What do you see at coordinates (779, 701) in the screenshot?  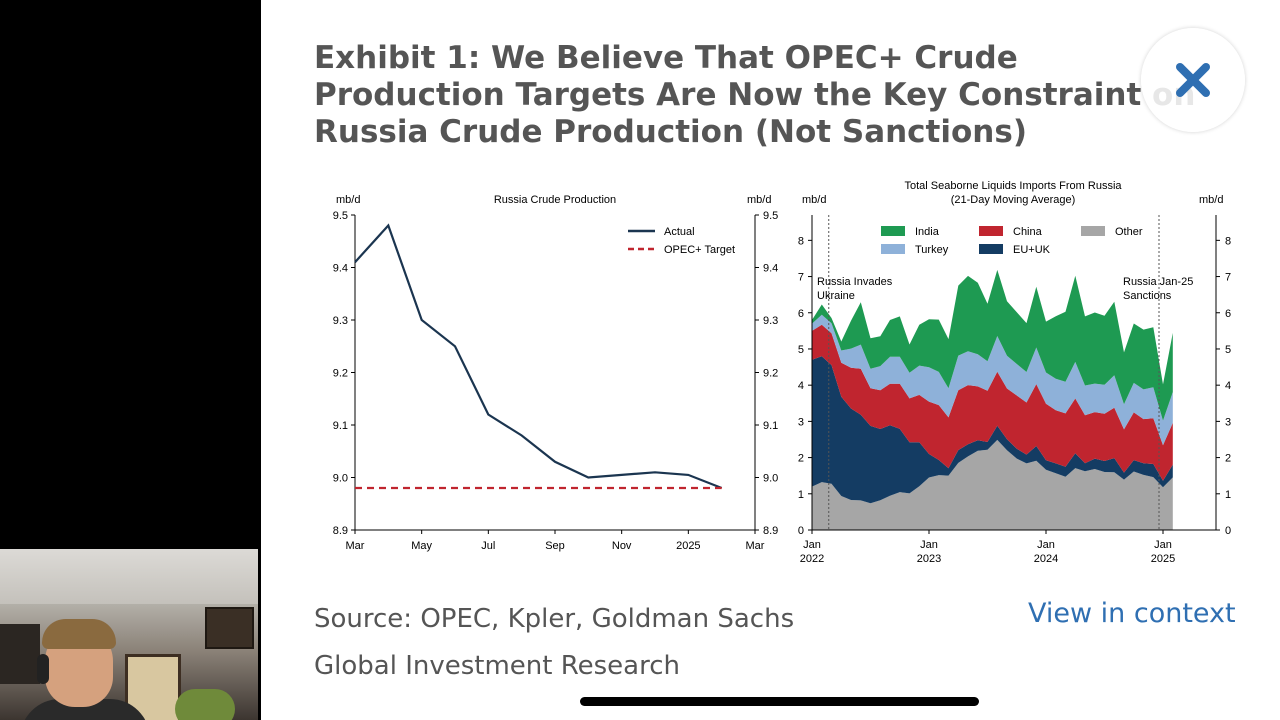 I see `home-indicator` at bounding box center [779, 701].